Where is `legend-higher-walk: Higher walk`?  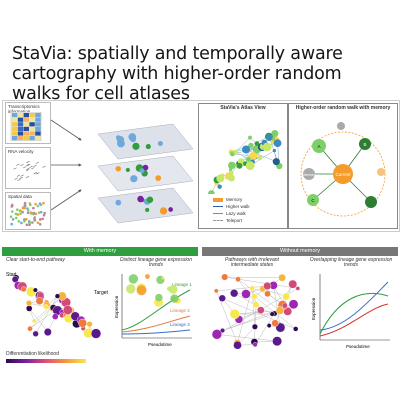 legend-higher-walk: Higher walk is located at coordinates (249, 206).